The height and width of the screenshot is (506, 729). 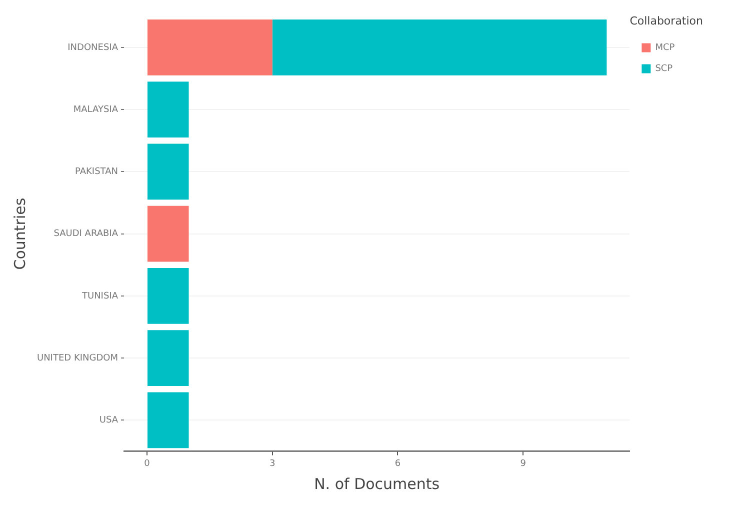 I want to click on y-tick-label: PAKISTAN, so click(x=96, y=172).